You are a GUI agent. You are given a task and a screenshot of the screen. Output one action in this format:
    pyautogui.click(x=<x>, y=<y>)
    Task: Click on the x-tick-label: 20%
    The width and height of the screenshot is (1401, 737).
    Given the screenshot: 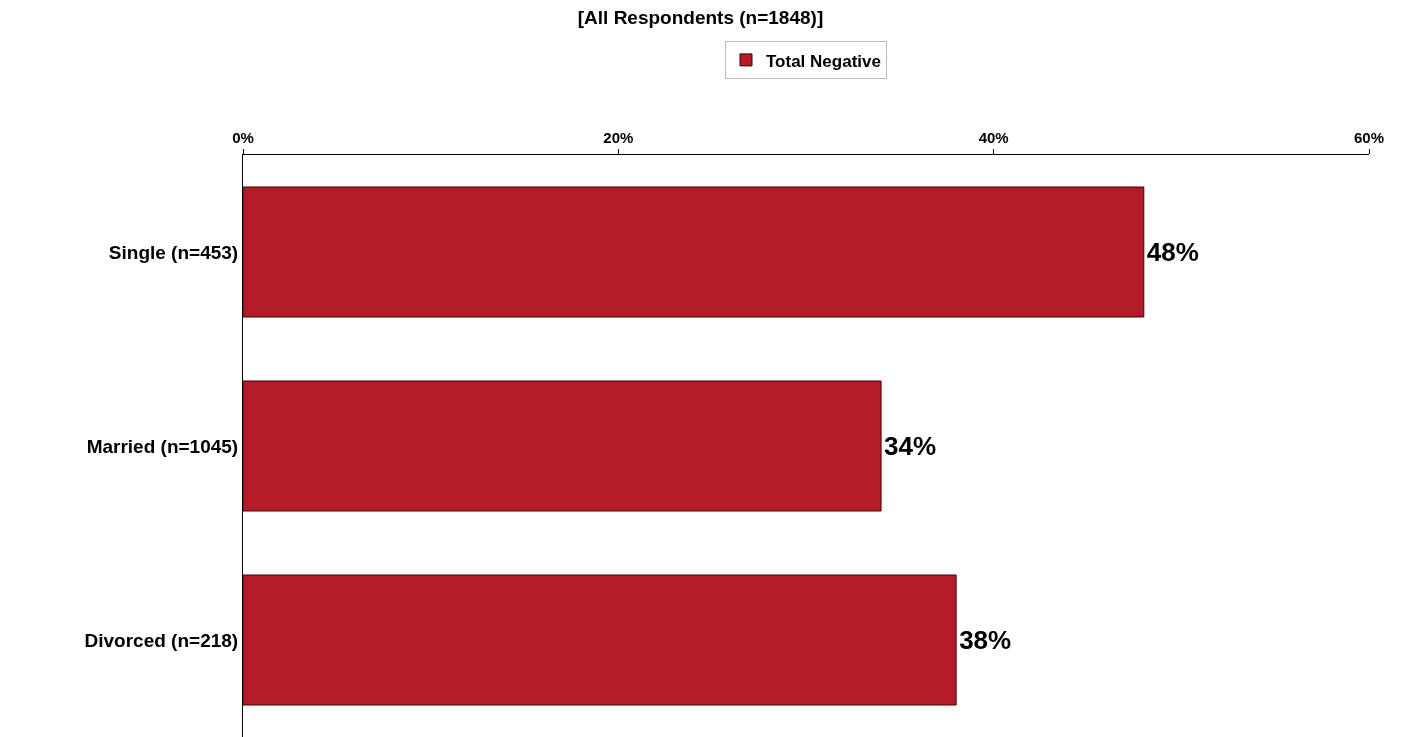 What is the action you would take?
    pyautogui.click(x=618, y=137)
    